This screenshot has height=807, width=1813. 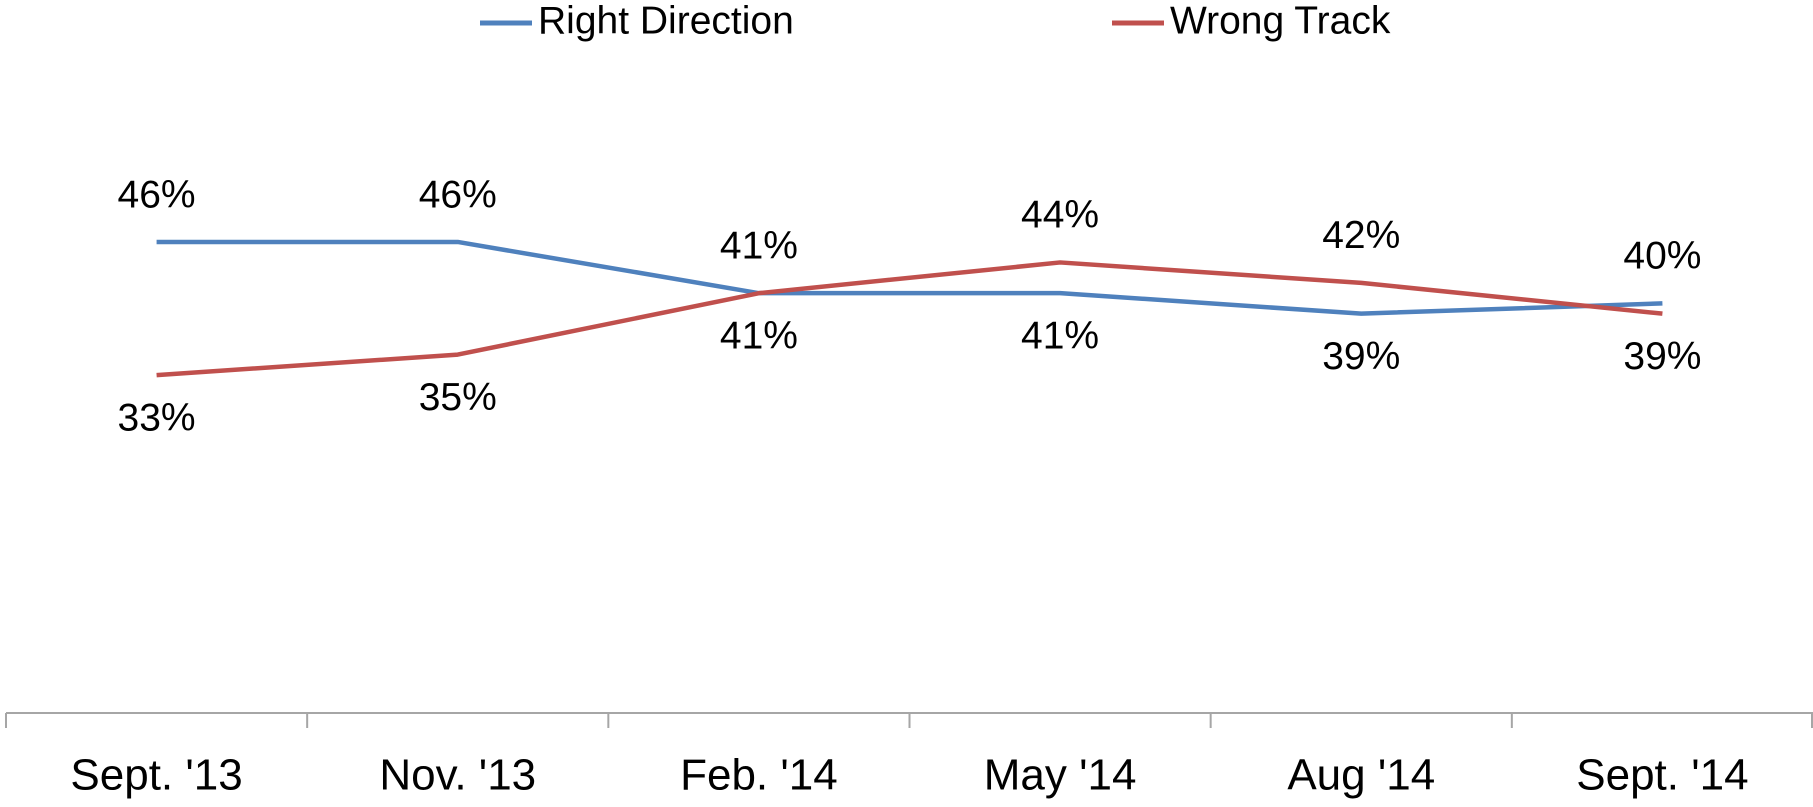 I want to click on data-label: 44%, so click(x=1060, y=215).